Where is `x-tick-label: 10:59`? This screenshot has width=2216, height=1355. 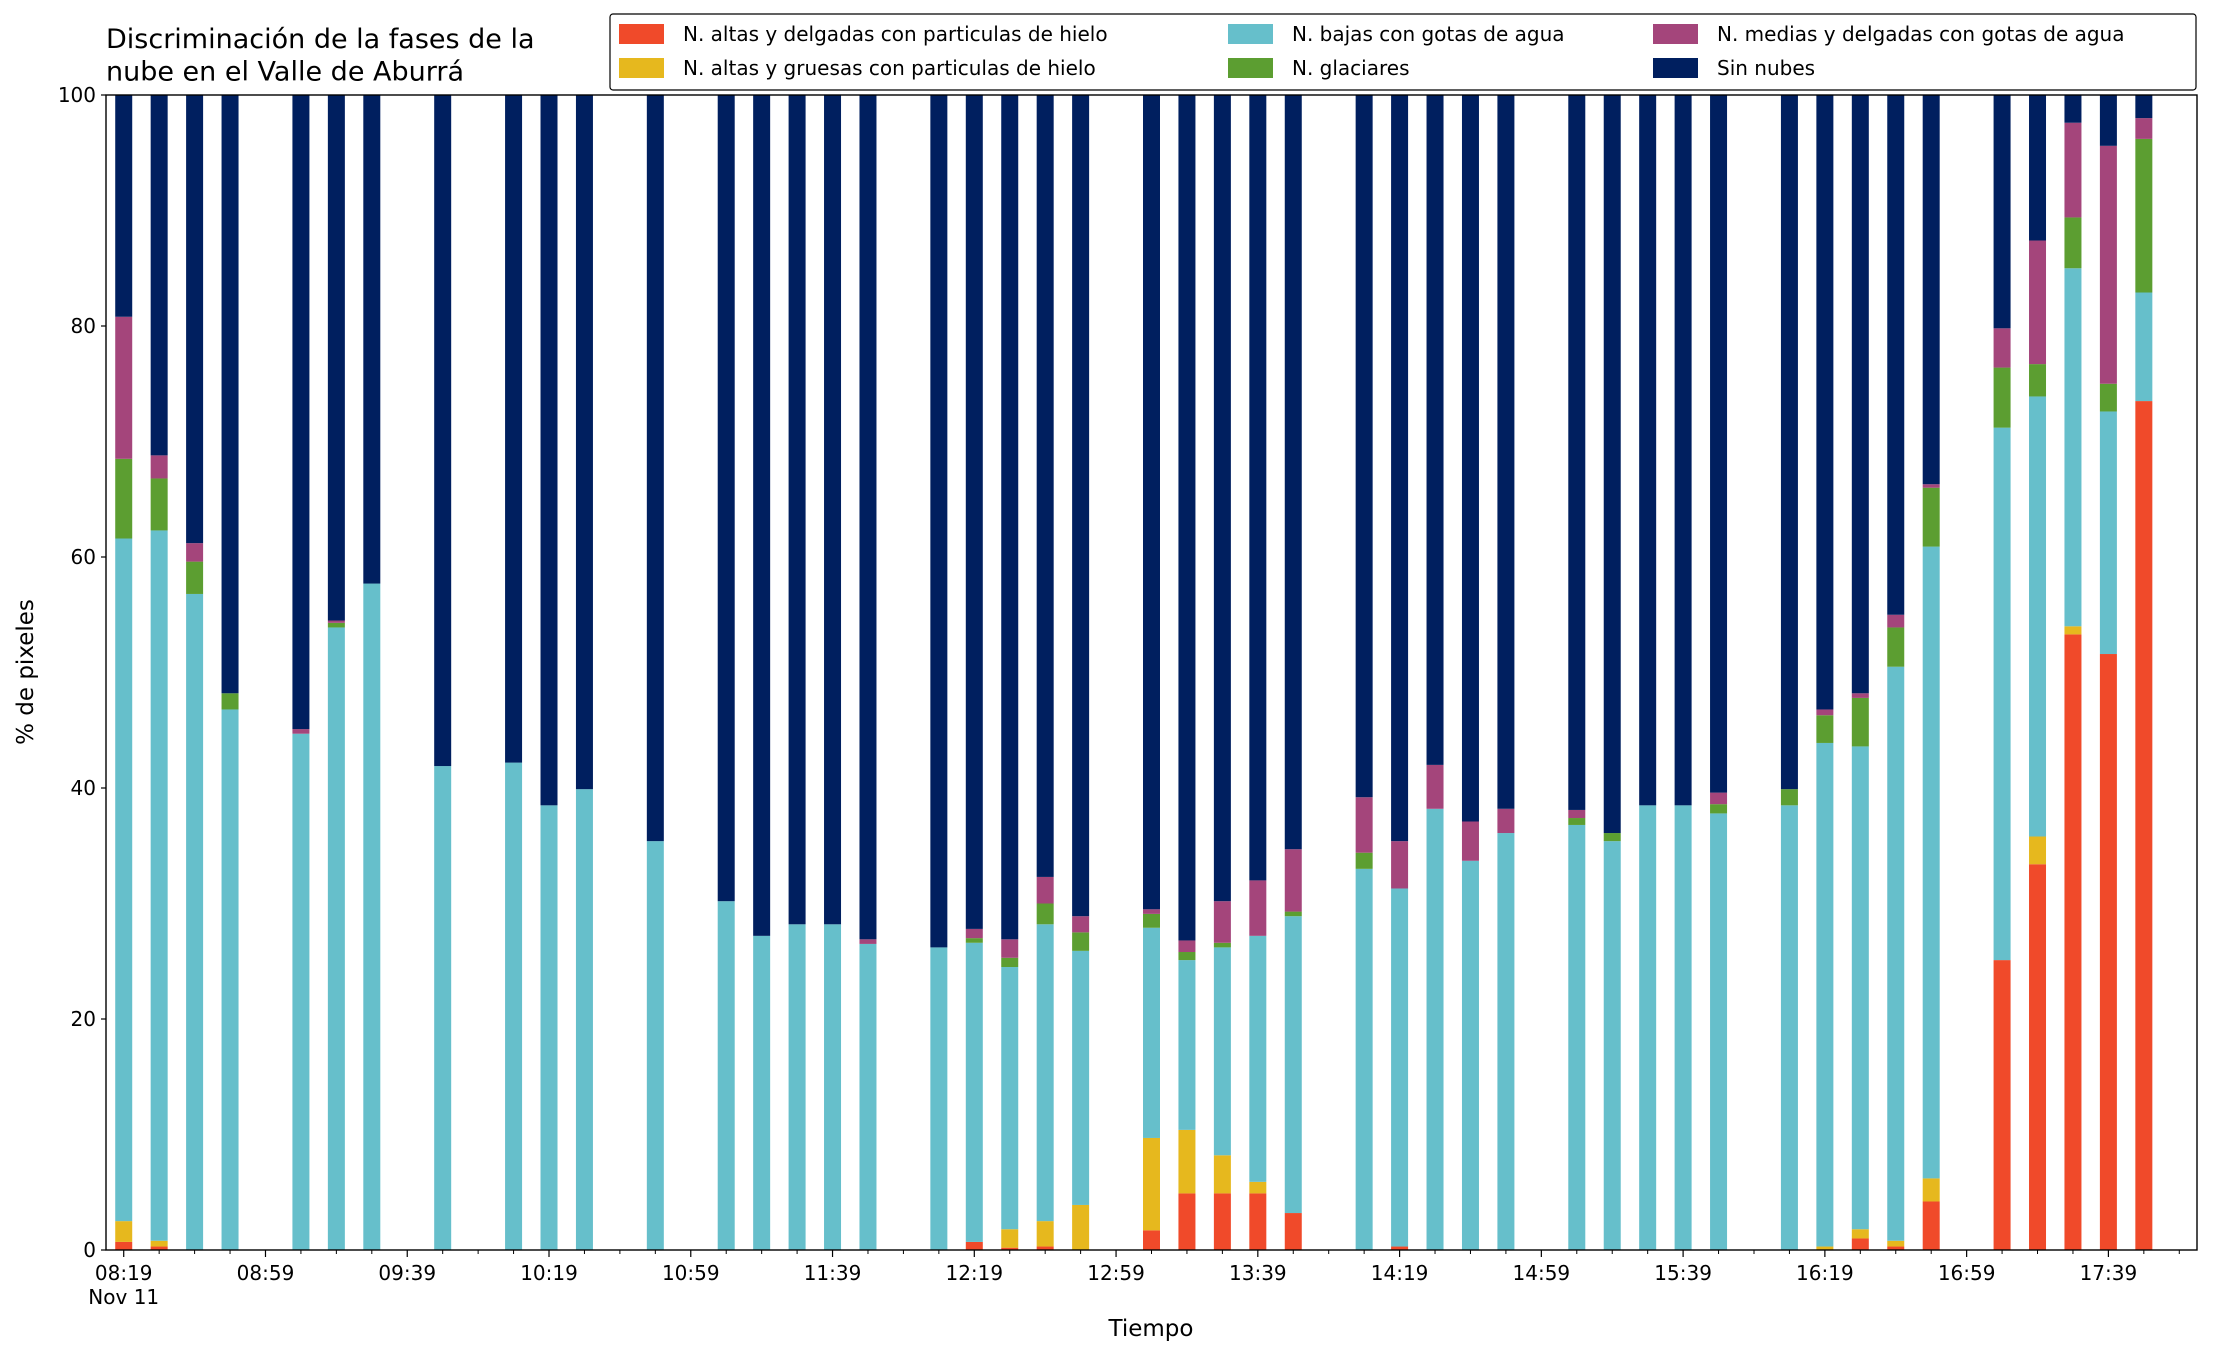
x-tick-label: 10:59 is located at coordinates (691, 1273).